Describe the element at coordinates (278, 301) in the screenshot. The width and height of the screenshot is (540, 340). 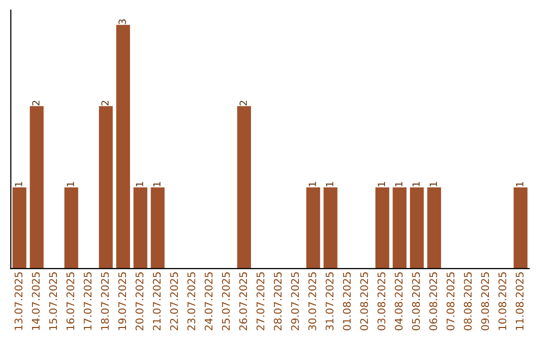
I see `x-tick-label: 28.07.2025` at that location.